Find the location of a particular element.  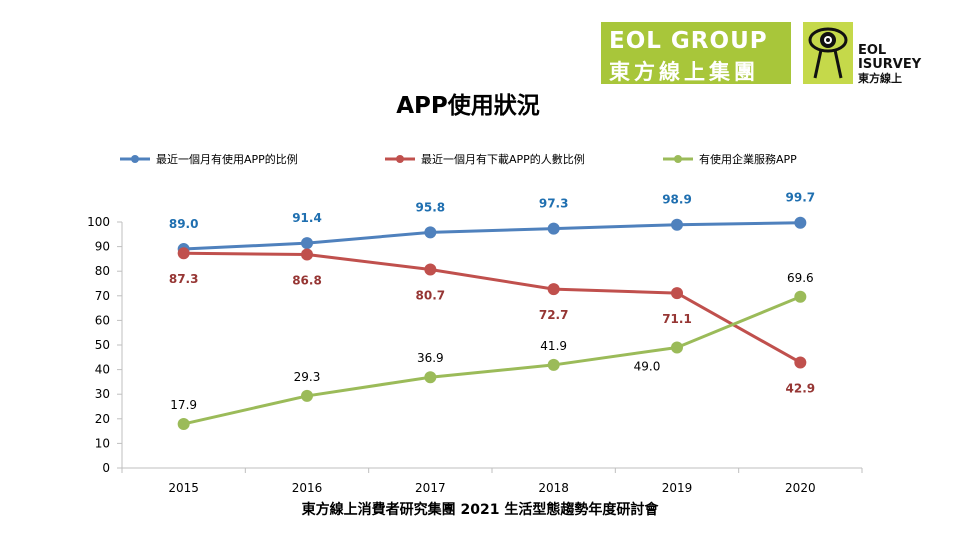

y-tick-label: 0 is located at coordinates (106, 468).